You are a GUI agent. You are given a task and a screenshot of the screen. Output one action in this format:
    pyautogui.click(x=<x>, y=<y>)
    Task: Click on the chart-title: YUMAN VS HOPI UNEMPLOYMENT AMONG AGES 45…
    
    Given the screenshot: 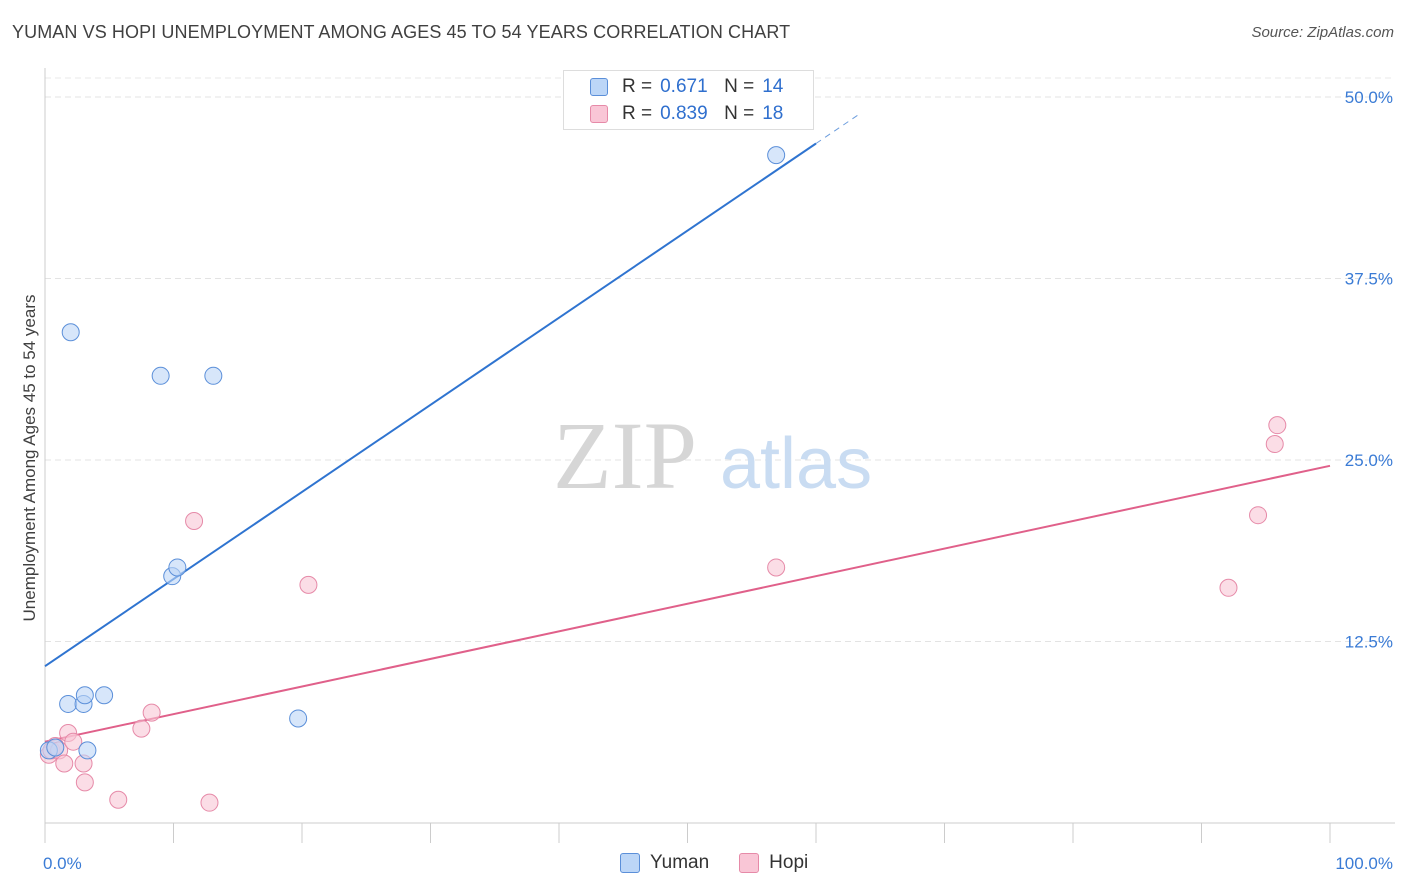 What is the action you would take?
    pyautogui.click(x=401, y=32)
    